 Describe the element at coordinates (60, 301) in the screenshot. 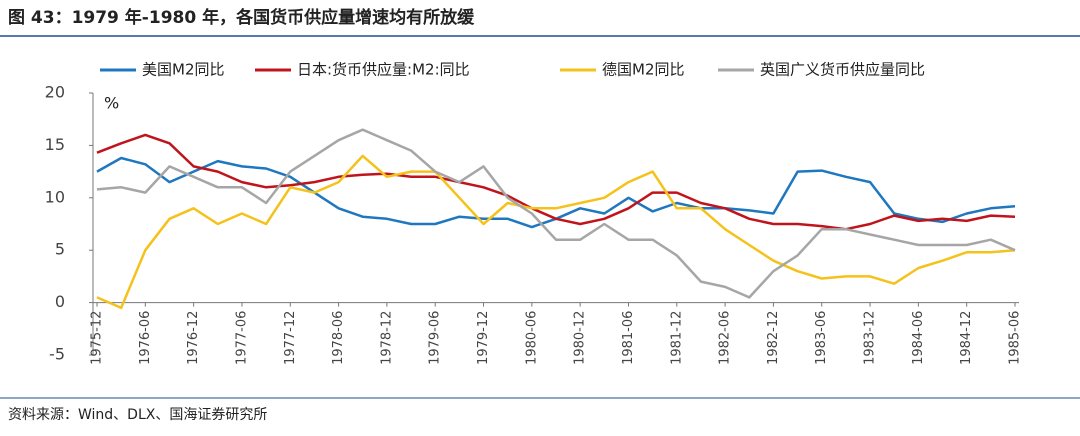

I see `y-tick-label: 0` at that location.